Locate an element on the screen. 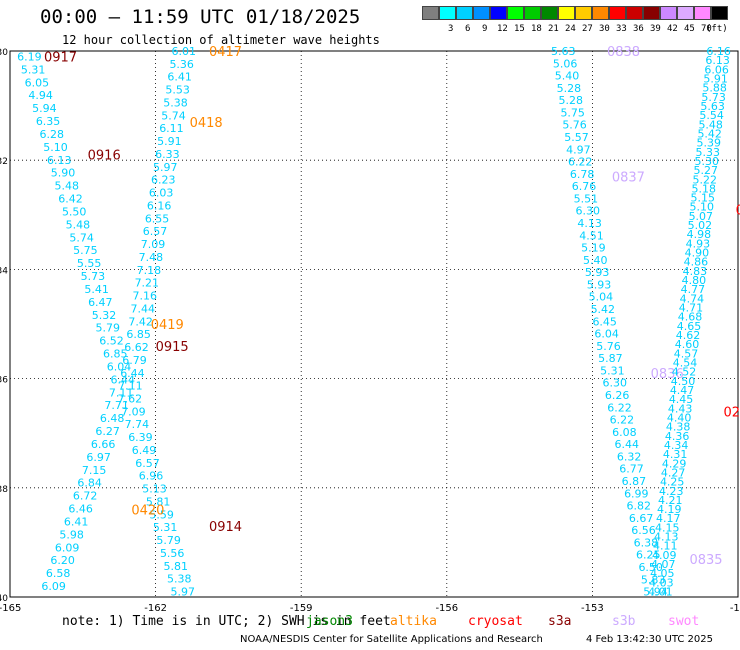 This screenshot has width=740, height=650. wave-height-value: 5.39 is located at coordinates (708, 143).